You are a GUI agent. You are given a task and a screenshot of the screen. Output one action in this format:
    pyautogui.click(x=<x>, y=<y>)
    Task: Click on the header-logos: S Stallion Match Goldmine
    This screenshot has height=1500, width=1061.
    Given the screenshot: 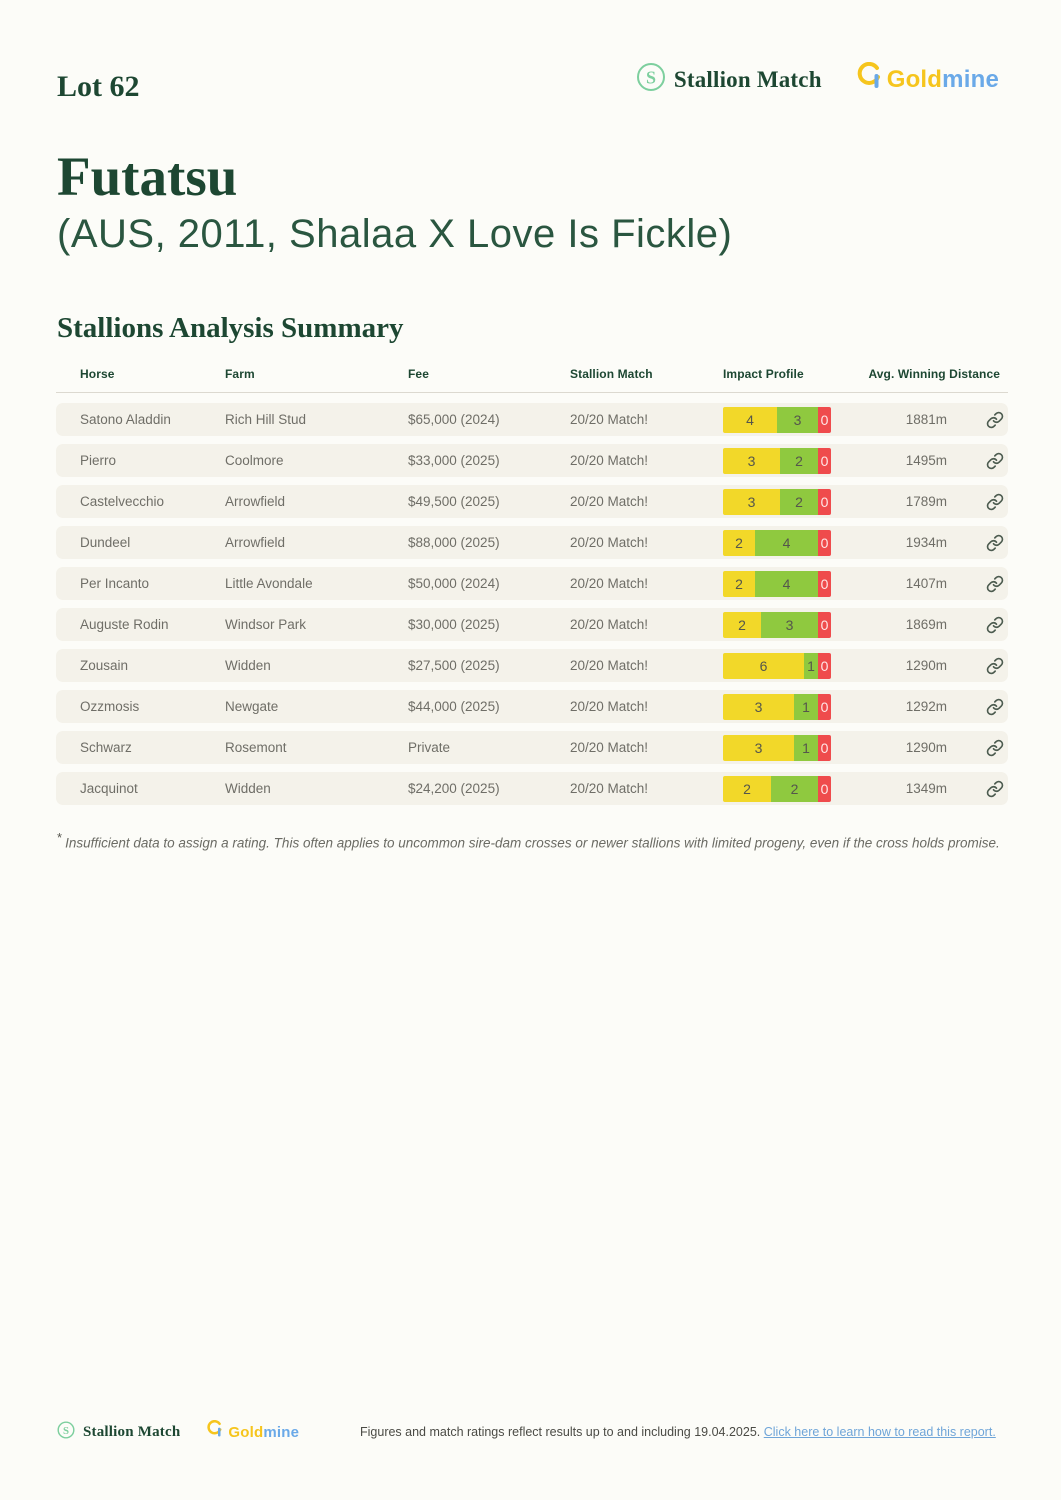 What is the action you would take?
    pyautogui.click(x=817, y=79)
    